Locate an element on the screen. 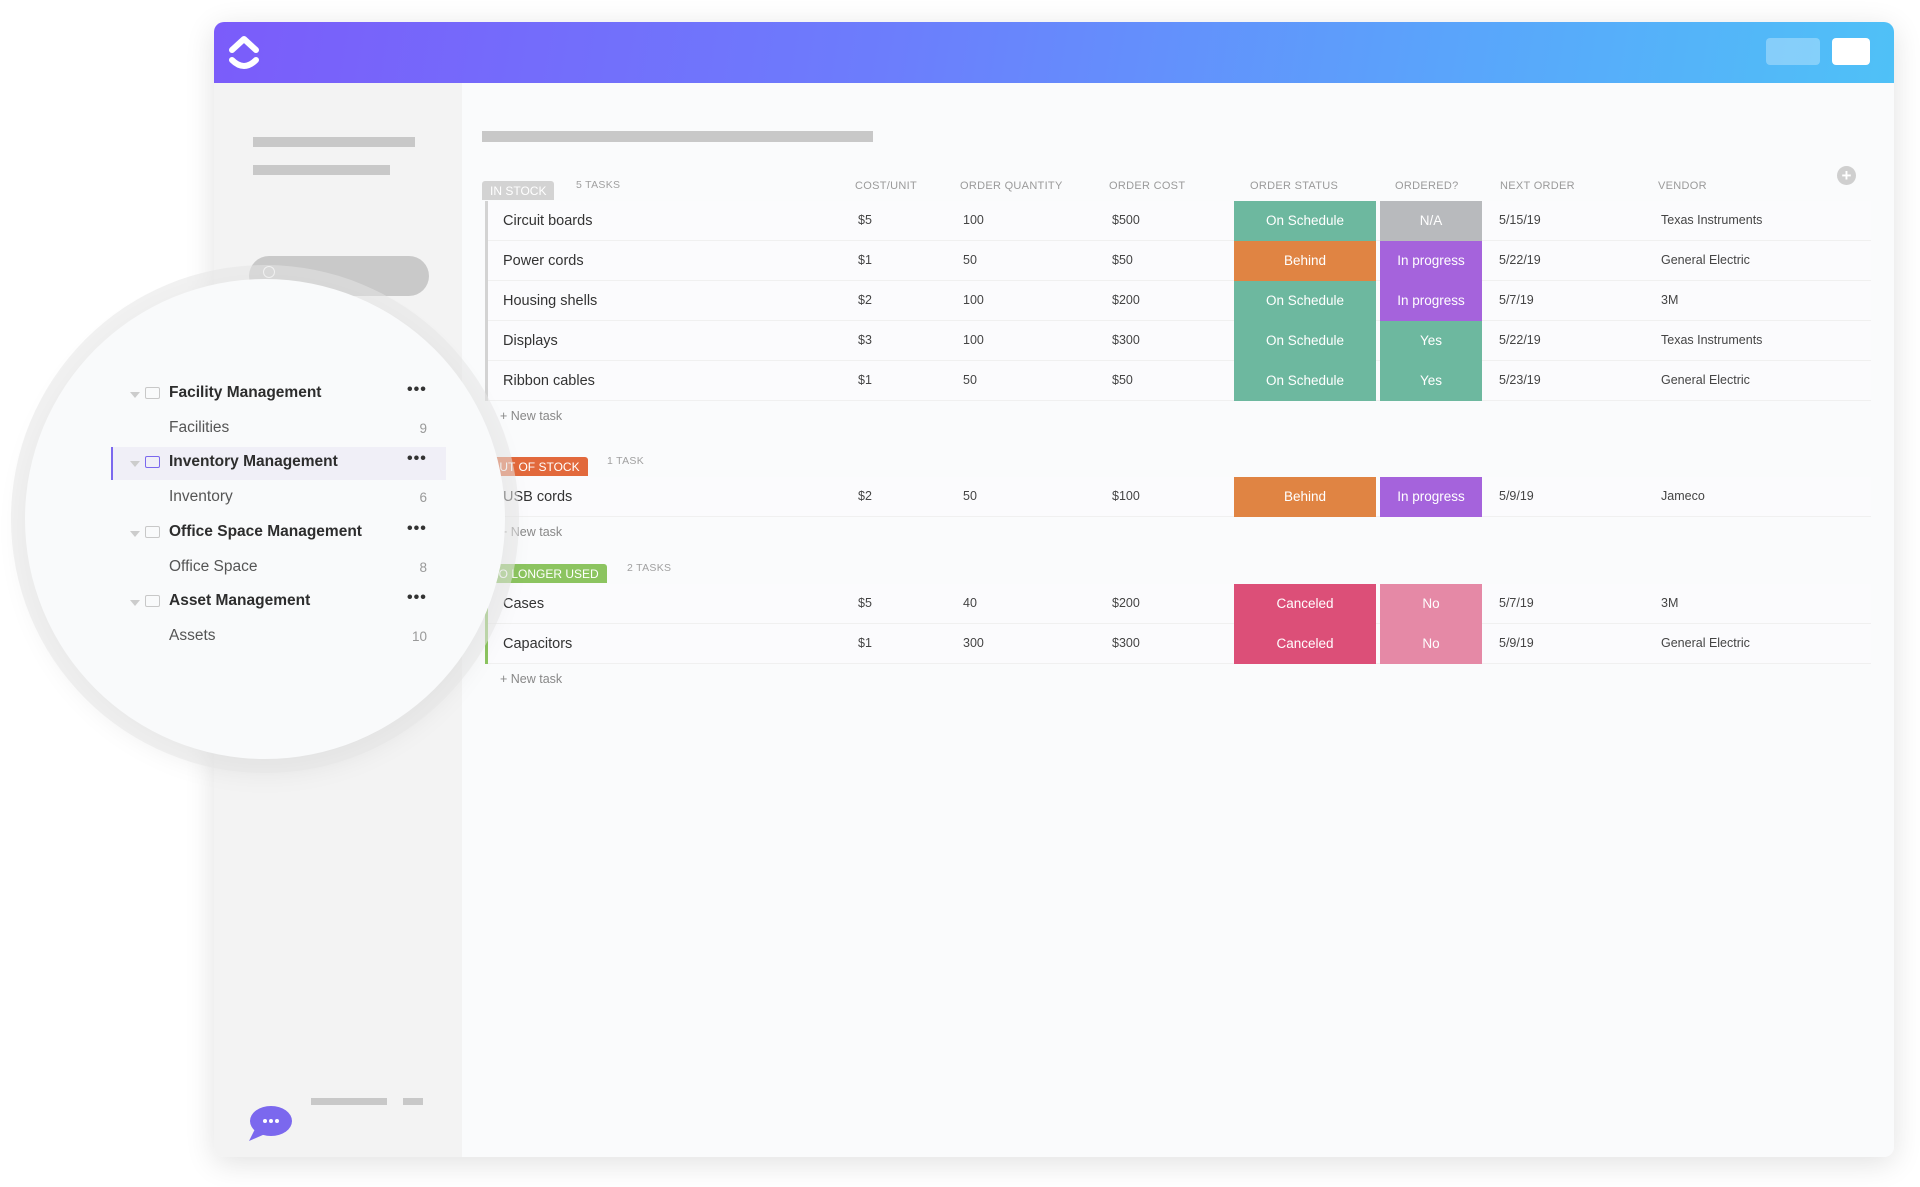 This screenshot has height=1187, width=1920. column-header: VENDOR is located at coordinates (1682, 186).